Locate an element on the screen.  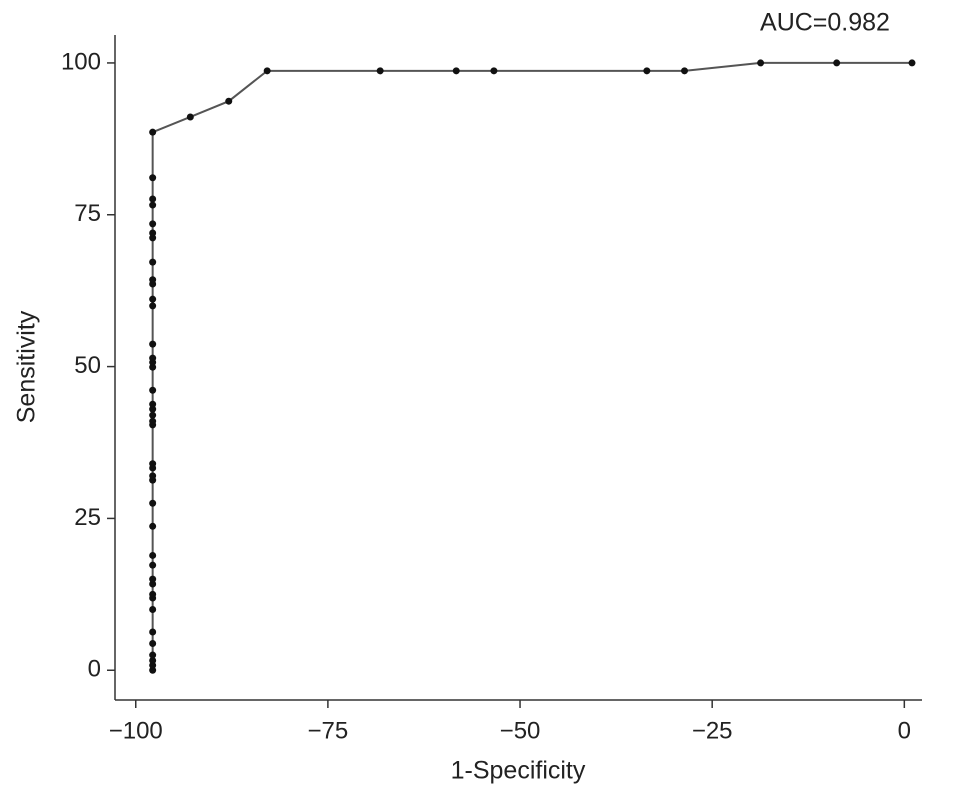
y-tick-label: 25 is located at coordinates (87, 517).